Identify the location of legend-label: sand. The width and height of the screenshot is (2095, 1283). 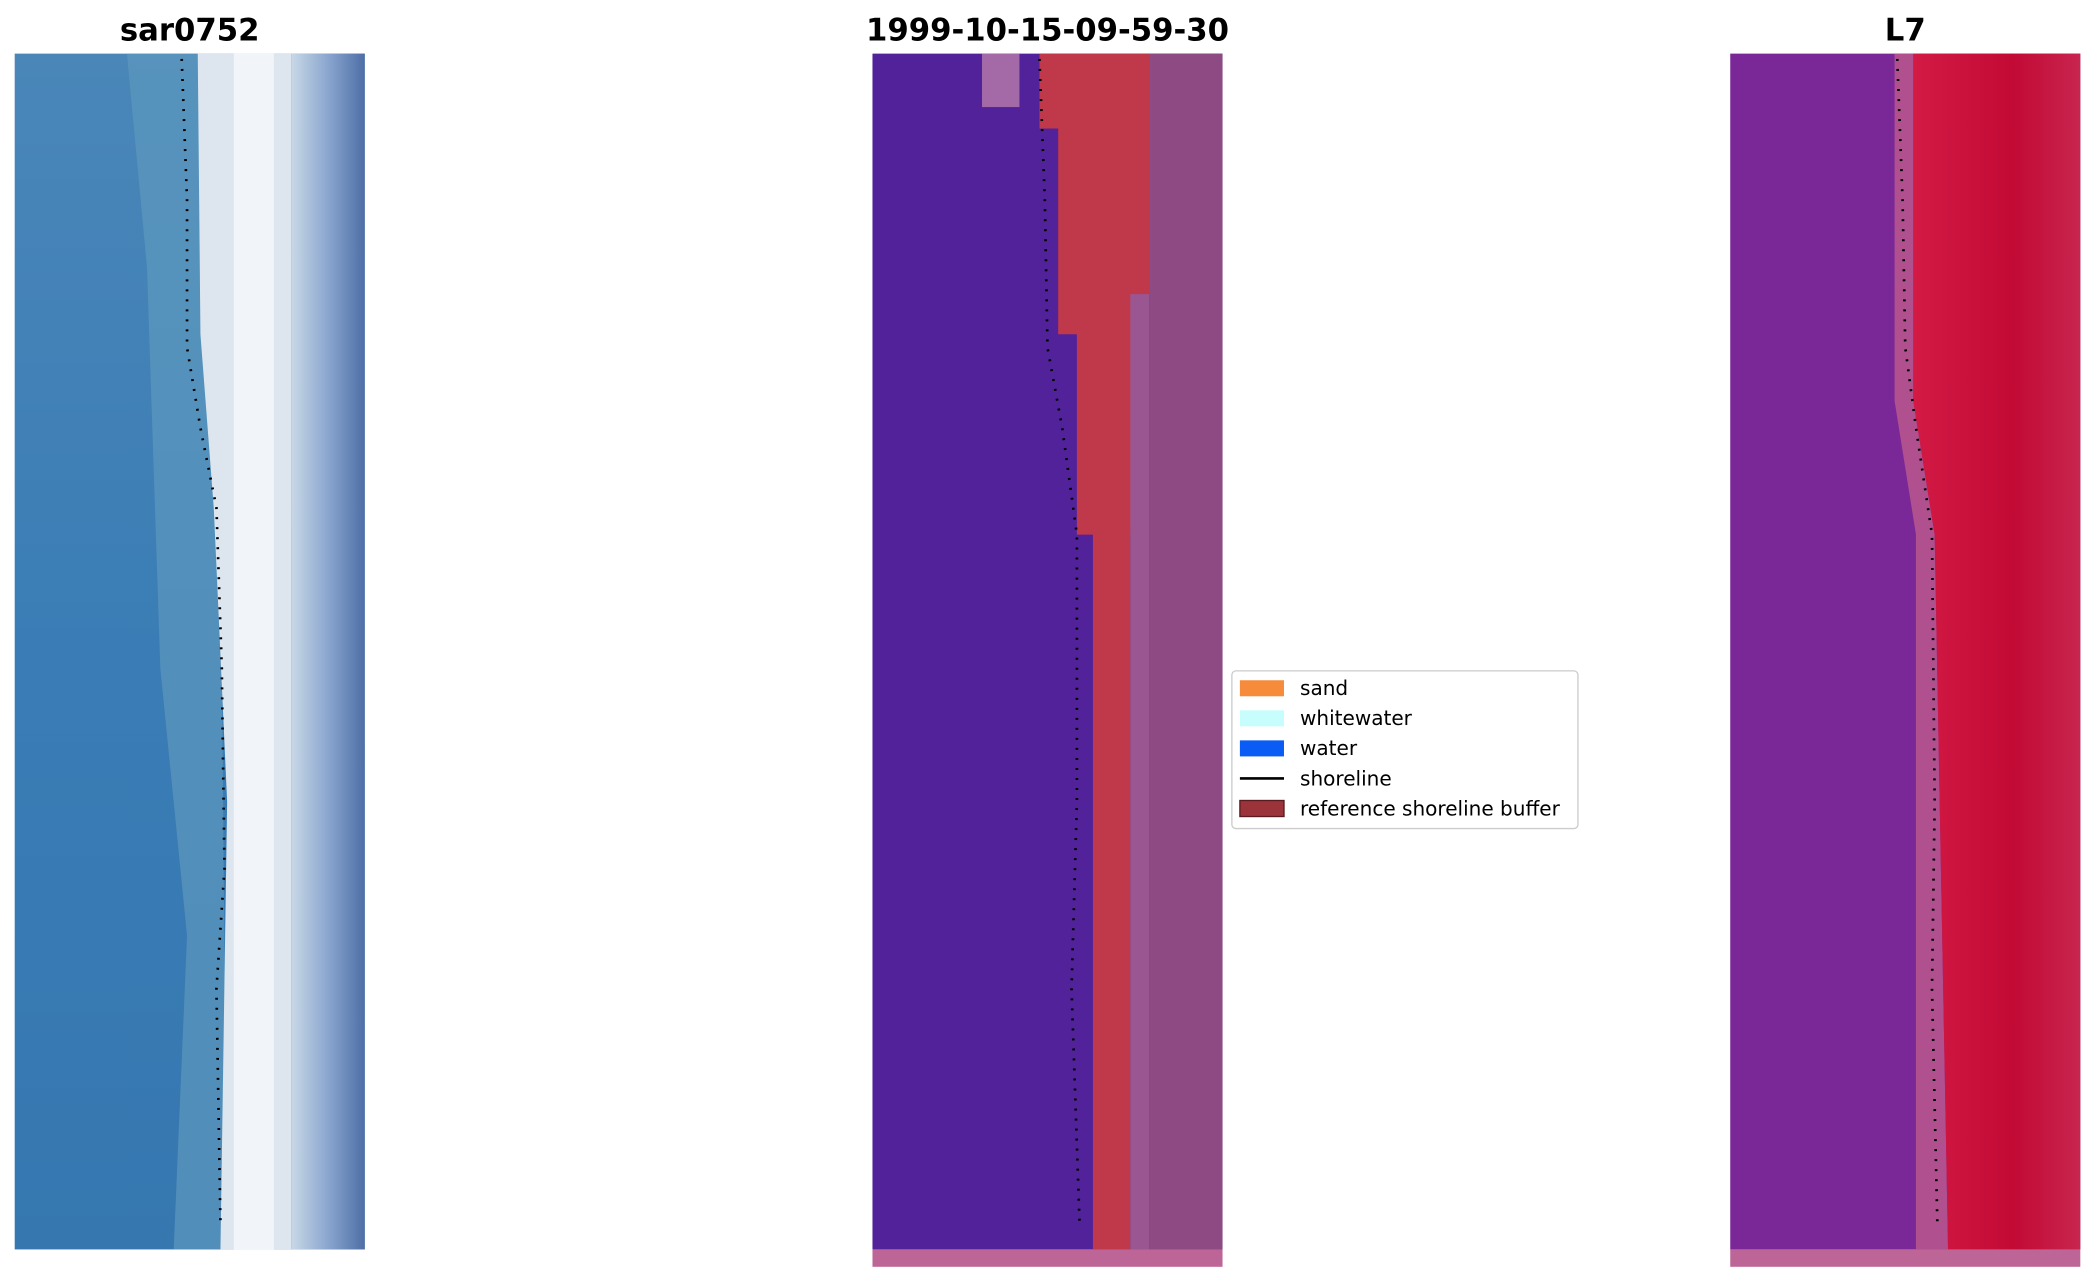
(1324, 688).